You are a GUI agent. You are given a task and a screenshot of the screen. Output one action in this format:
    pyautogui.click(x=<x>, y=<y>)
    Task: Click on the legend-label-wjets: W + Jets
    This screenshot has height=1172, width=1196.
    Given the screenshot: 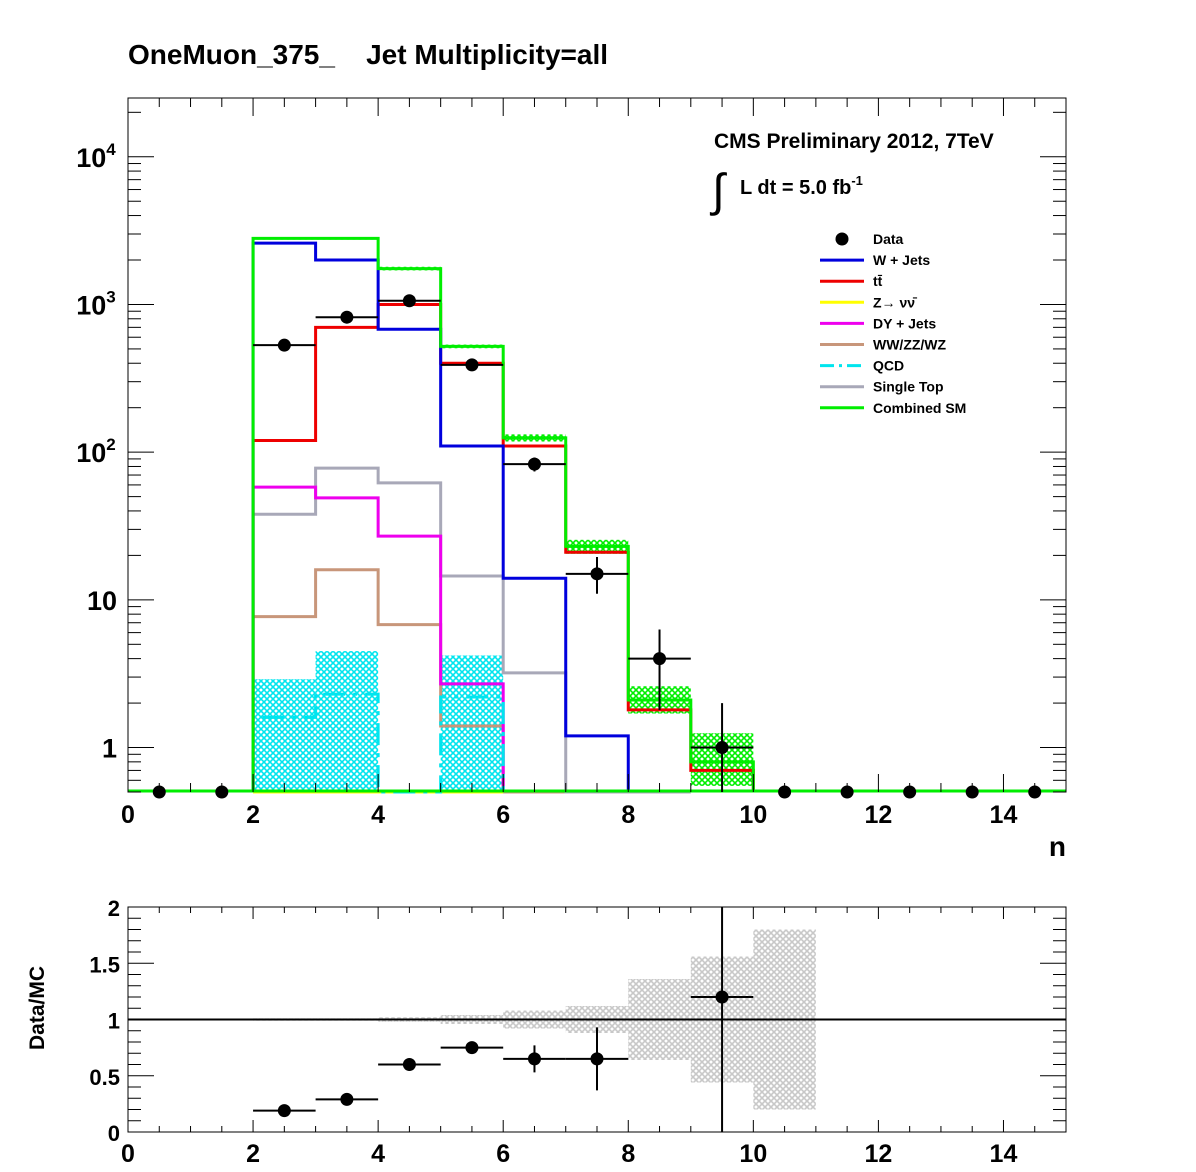 What is the action you would take?
    pyautogui.click(x=901, y=260)
    